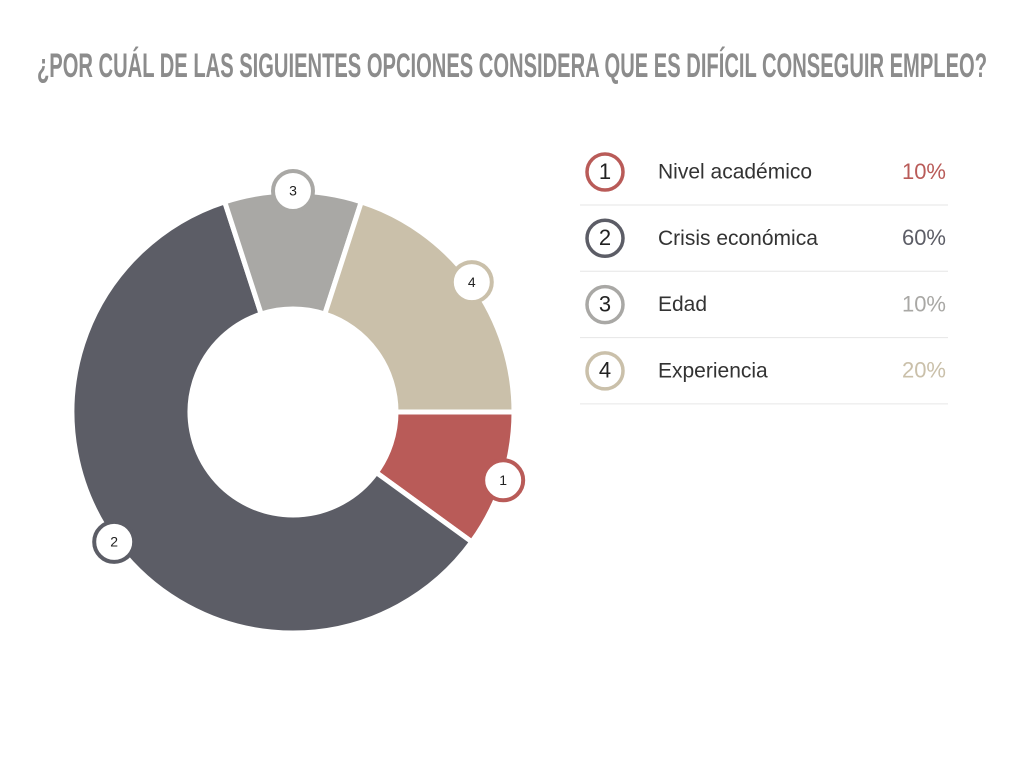 This screenshot has width=1024, height=768. I want to click on legend-label: Experiencia, so click(713, 370).